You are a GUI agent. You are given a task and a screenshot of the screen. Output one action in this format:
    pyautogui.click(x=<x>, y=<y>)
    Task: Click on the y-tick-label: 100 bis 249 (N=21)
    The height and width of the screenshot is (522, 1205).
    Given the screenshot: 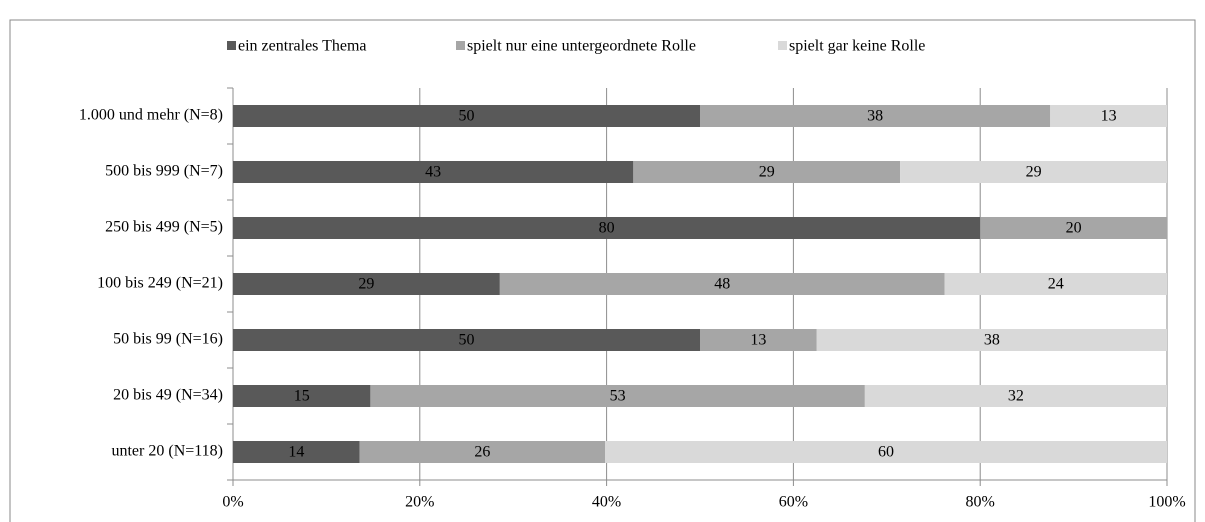 What is the action you would take?
    pyautogui.click(x=160, y=283)
    